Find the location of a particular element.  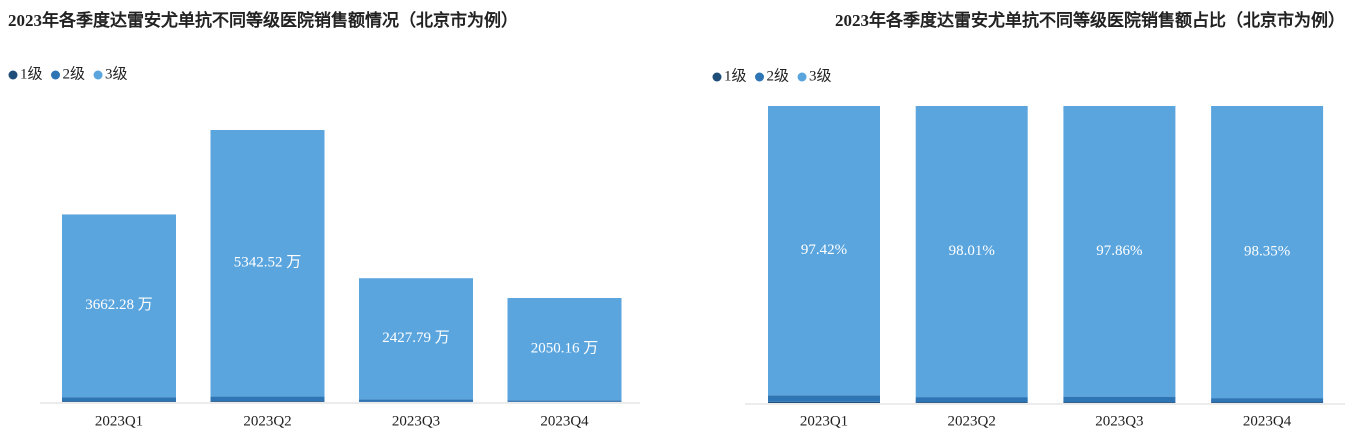

data-label: 2050.16 万 is located at coordinates (565, 349).